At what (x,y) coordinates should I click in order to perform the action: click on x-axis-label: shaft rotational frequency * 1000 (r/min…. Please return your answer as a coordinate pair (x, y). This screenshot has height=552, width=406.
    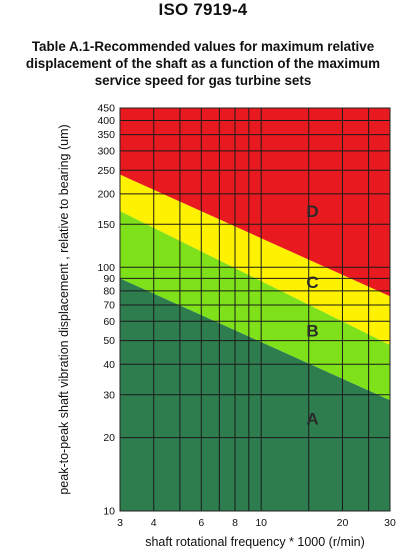
    Looking at the image, I should click on (255, 542).